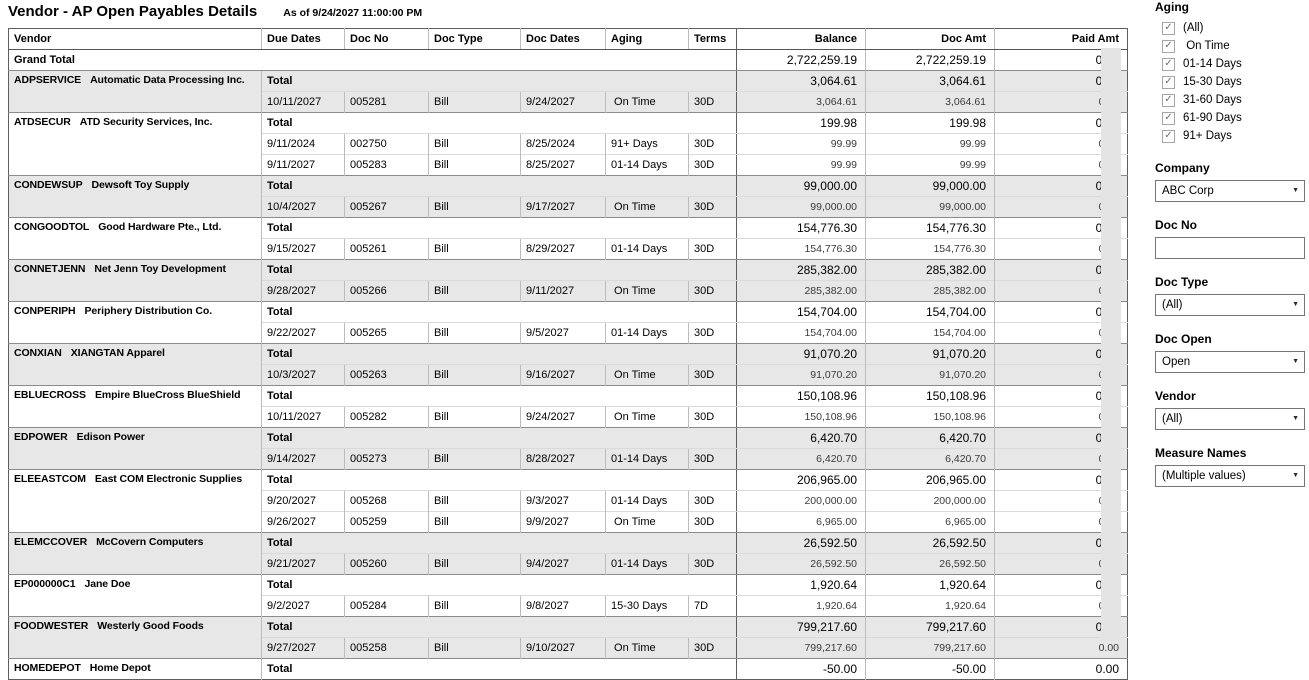 The image size is (1309, 680). Describe the element at coordinates (647, 207) in the screenshot. I see `aging-cell: On Time` at that location.